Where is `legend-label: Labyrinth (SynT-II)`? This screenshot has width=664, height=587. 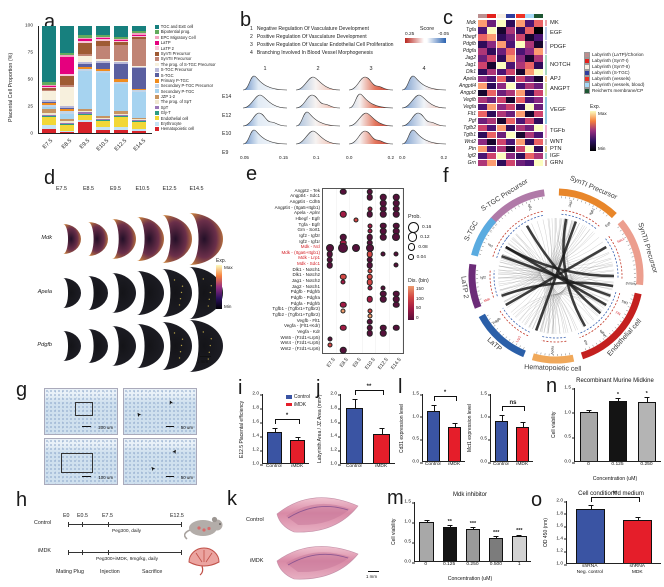 legend-label: Labyrinth (SynT-II) is located at coordinates (611, 67).